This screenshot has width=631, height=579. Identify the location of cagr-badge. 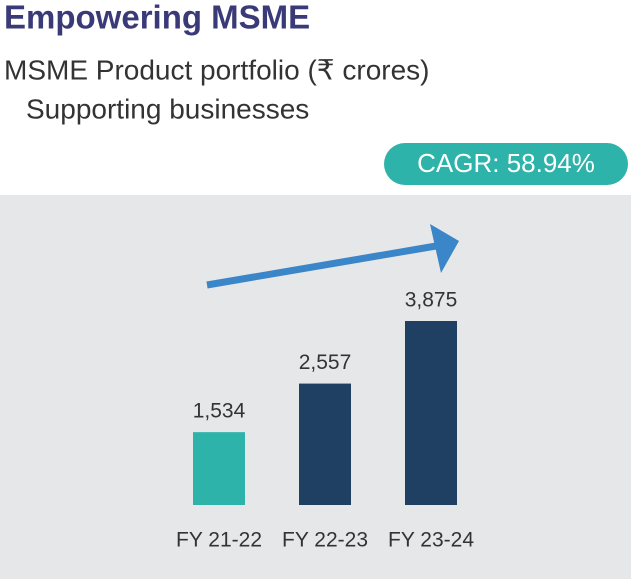
(506, 164).